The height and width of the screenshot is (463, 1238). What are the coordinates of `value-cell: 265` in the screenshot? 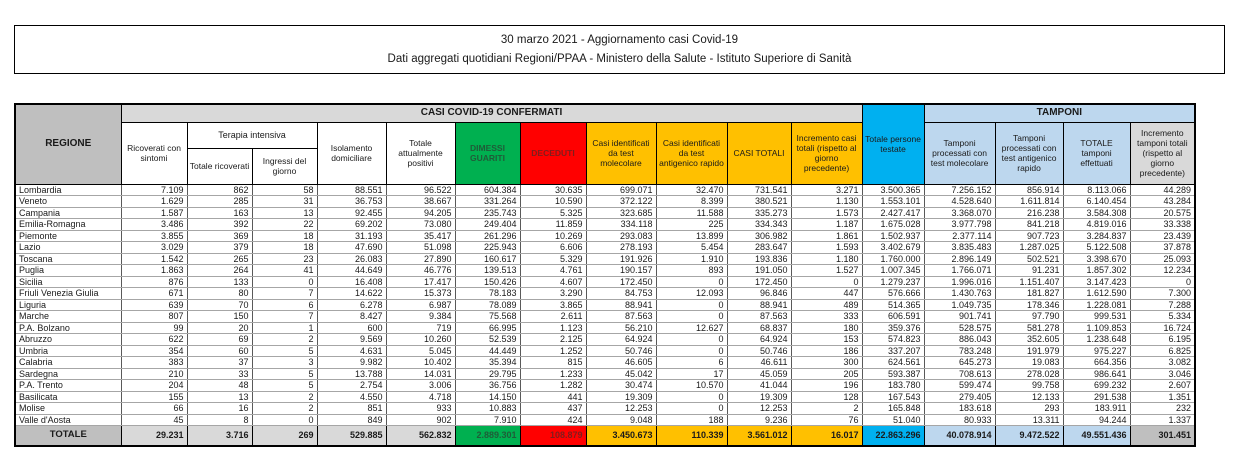 It's located at (219, 258).